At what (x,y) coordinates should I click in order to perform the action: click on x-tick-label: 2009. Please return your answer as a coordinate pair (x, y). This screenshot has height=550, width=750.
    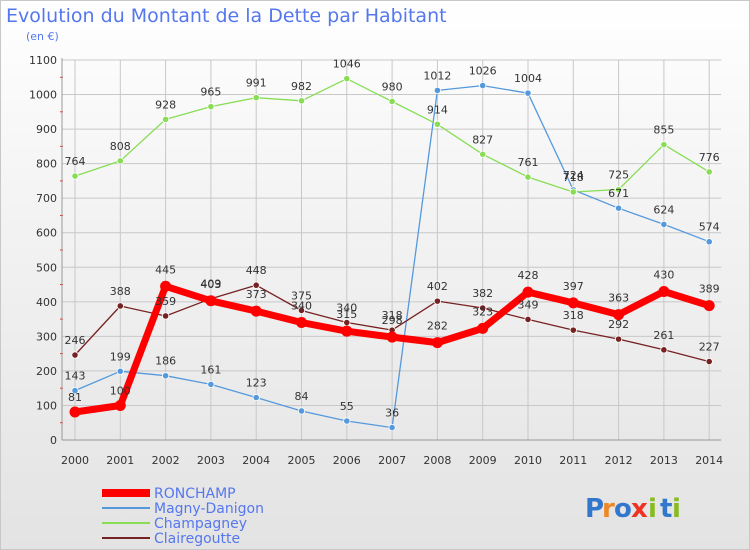
    Looking at the image, I should click on (483, 460).